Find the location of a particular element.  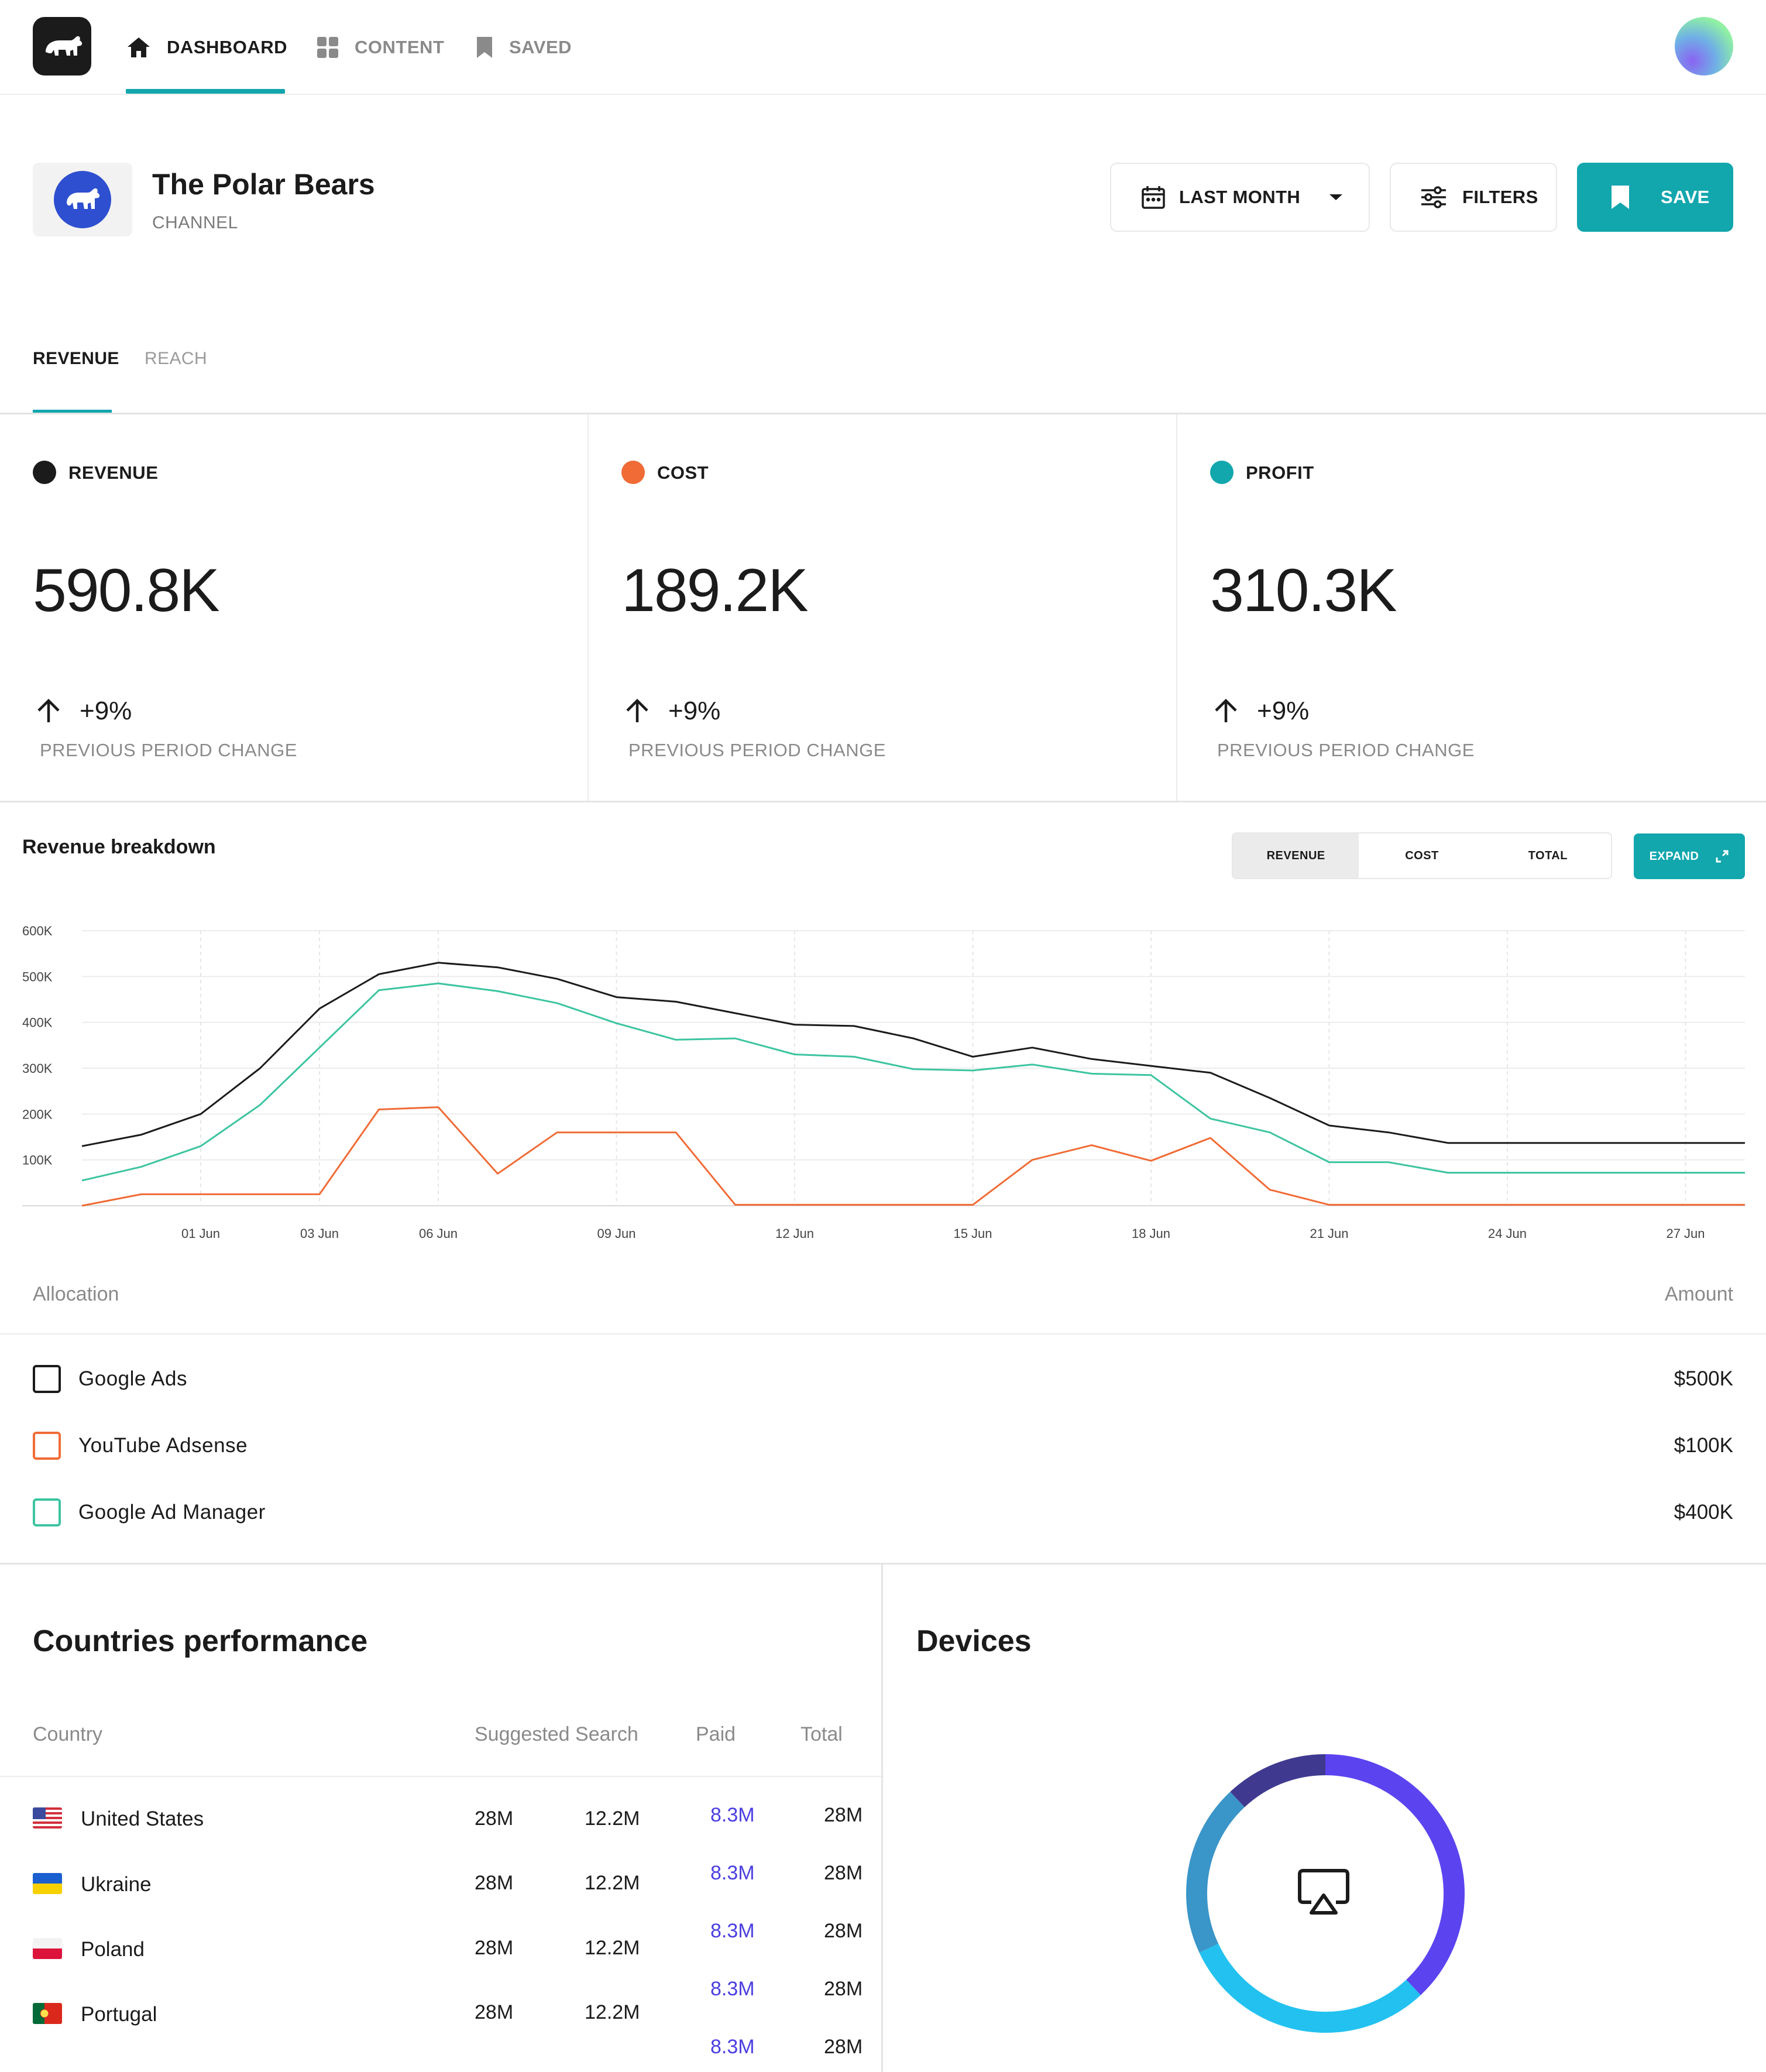

bear-icon is located at coordinates (65, 46).